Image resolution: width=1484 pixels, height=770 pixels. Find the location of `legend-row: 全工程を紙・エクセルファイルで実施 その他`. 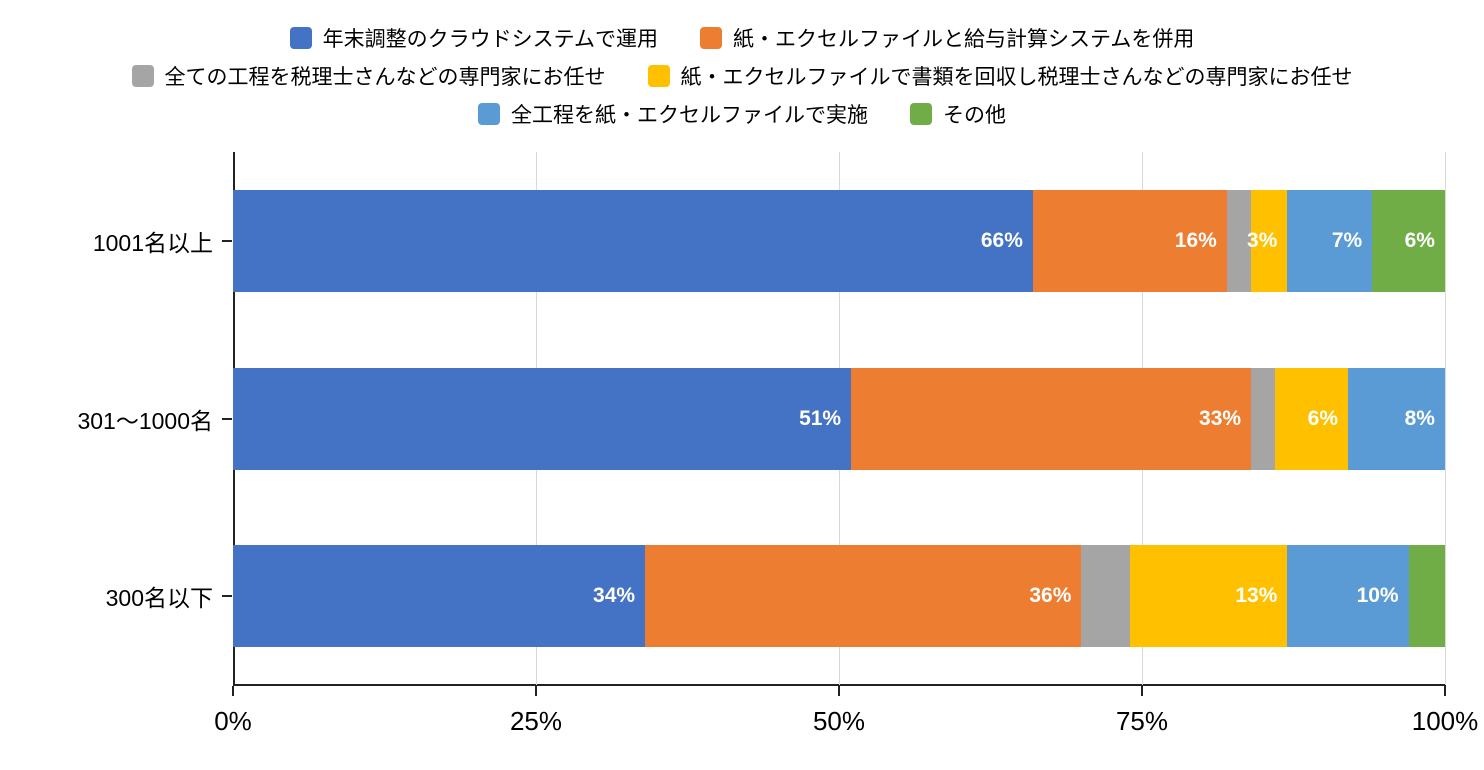

legend-row: 全工程を紙・エクセルファイルで実施 その他 is located at coordinates (742, 114).